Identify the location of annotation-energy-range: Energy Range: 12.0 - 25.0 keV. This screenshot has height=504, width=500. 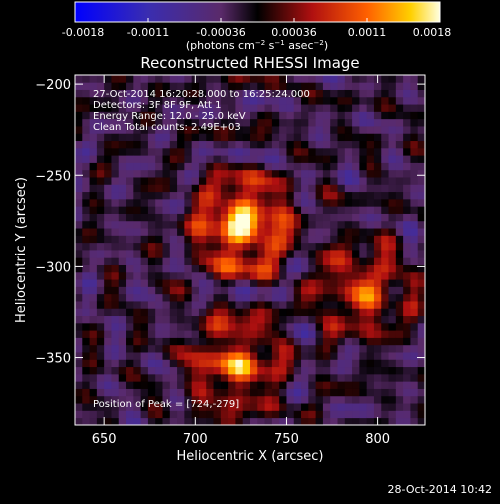
(169, 116).